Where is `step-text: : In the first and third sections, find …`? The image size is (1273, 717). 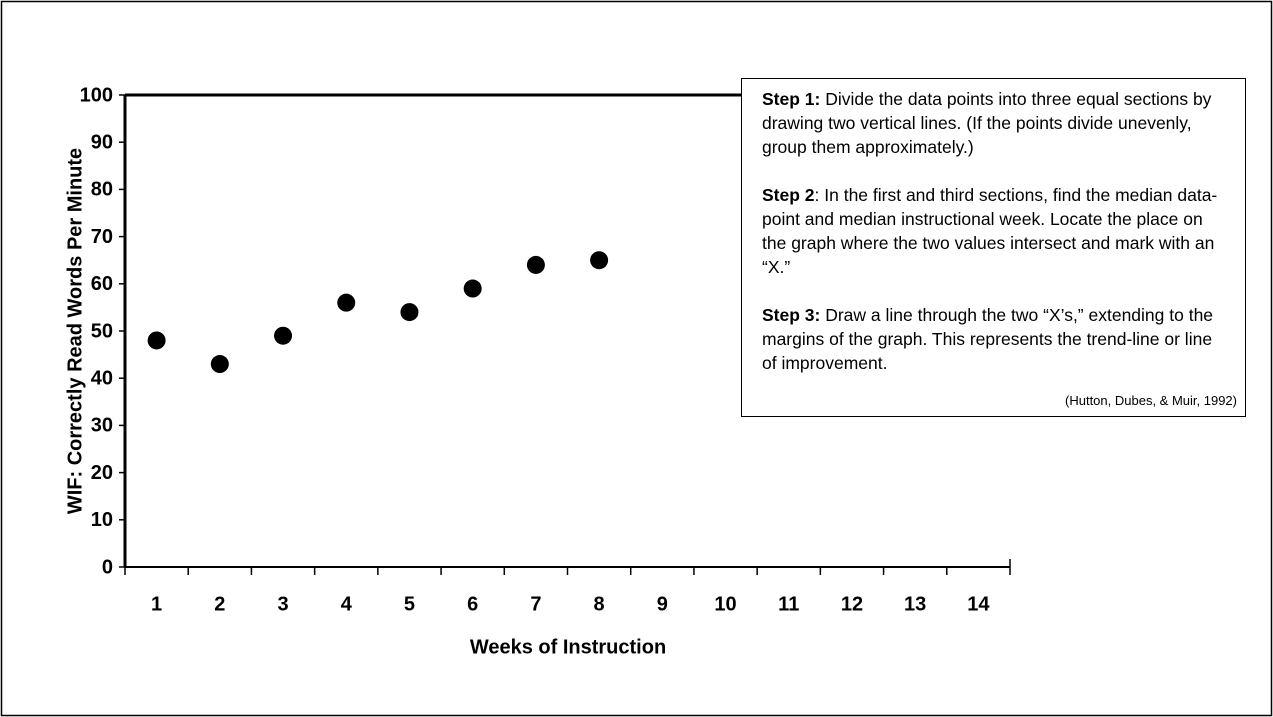
step-text: : In the first and third sections, find … is located at coordinates (990, 231).